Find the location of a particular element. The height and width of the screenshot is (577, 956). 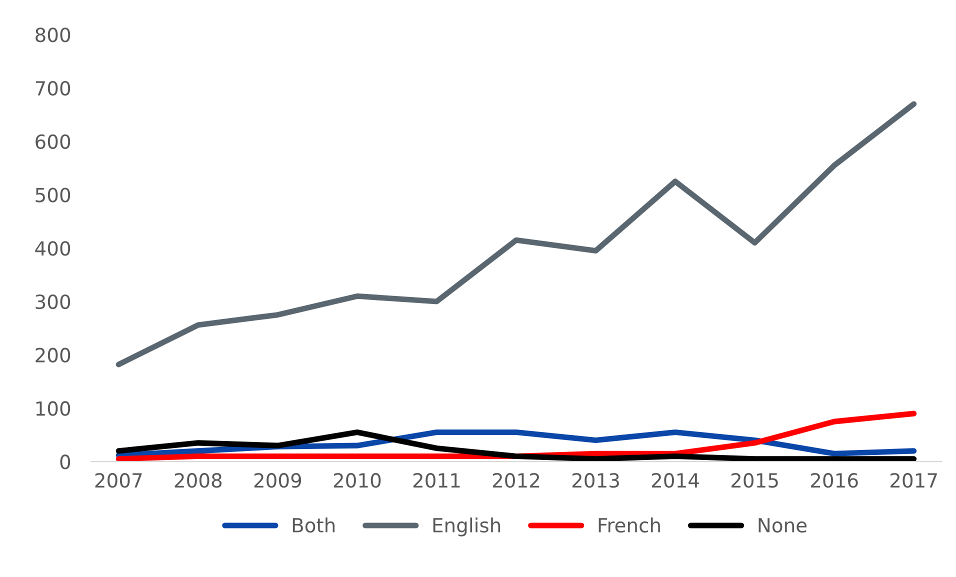

y-tick-label: 800 is located at coordinates (53, 35).